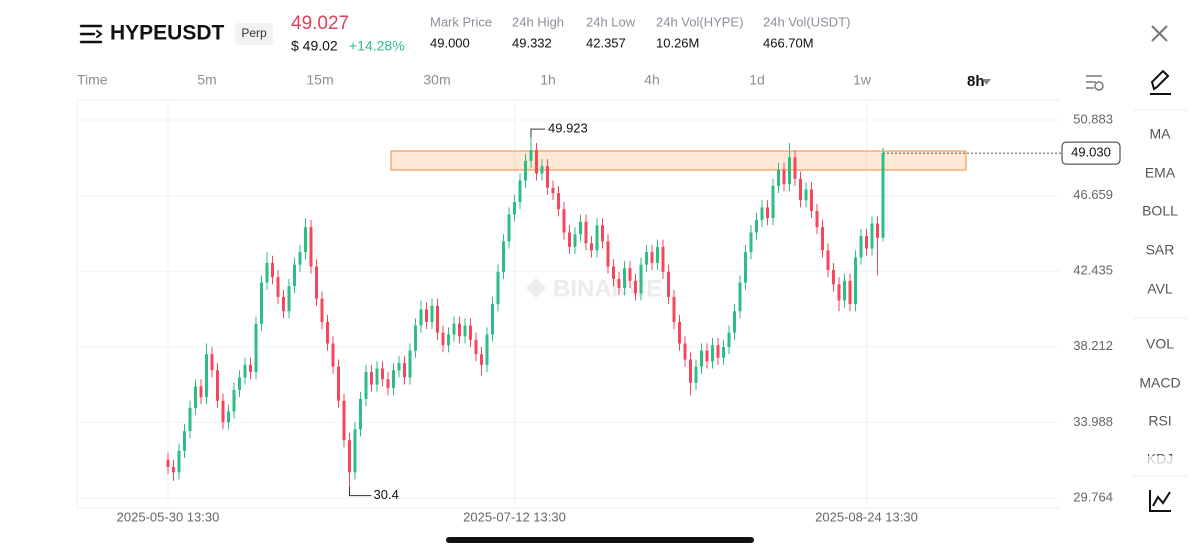  Describe the element at coordinates (1161, 134) in the screenshot. I see `indicator: MA` at that location.